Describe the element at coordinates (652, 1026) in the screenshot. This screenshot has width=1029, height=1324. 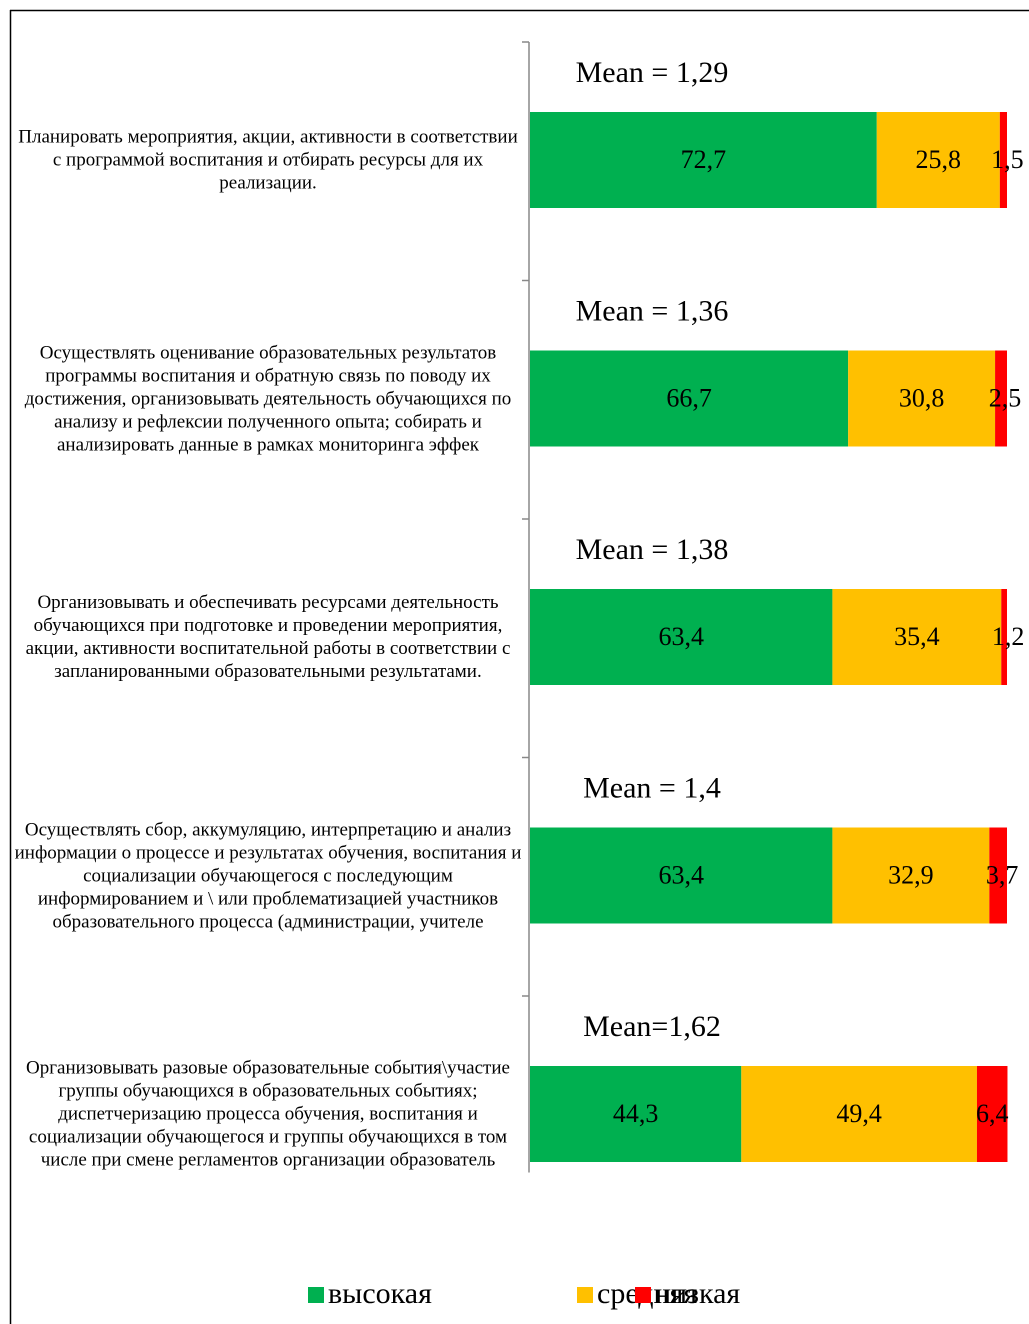
I see `mean-annotation: Mean=1,62` at that location.